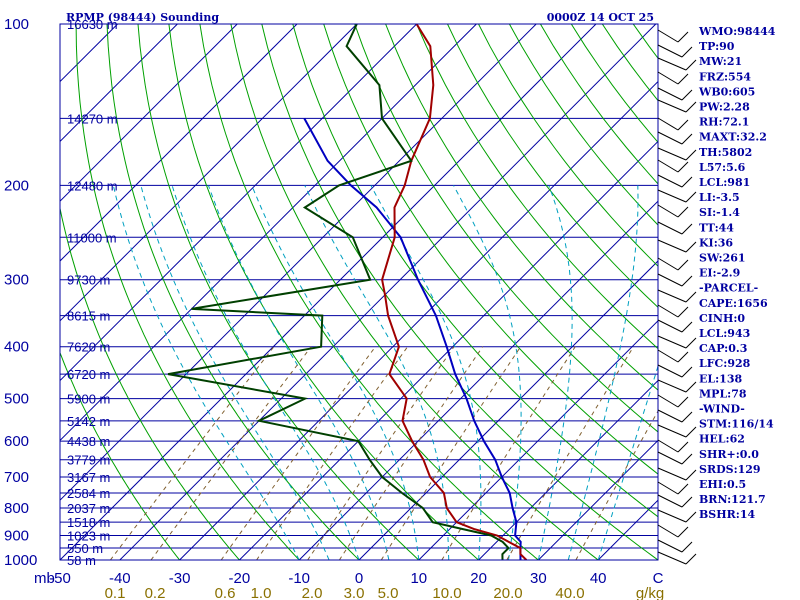 The image size is (800, 600). Describe the element at coordinates (720, 61) in the screenshot. I see `stability-index-label: MW:21` at that location.